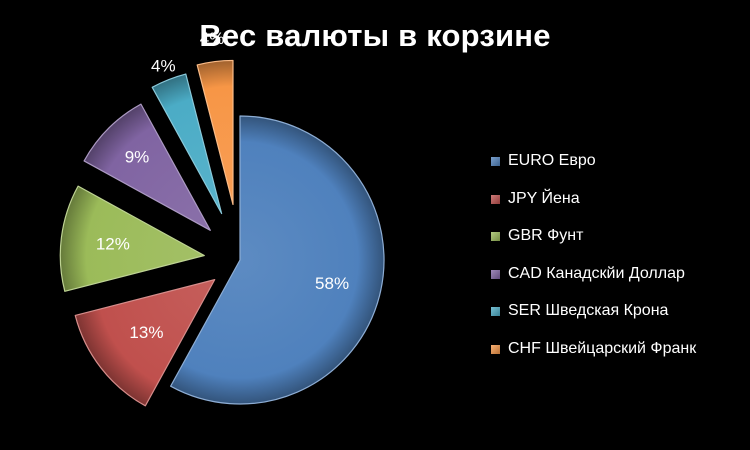 The image size is (750, 450). I want to click on legend-item-0: EURO Евро, so click(618, 167).